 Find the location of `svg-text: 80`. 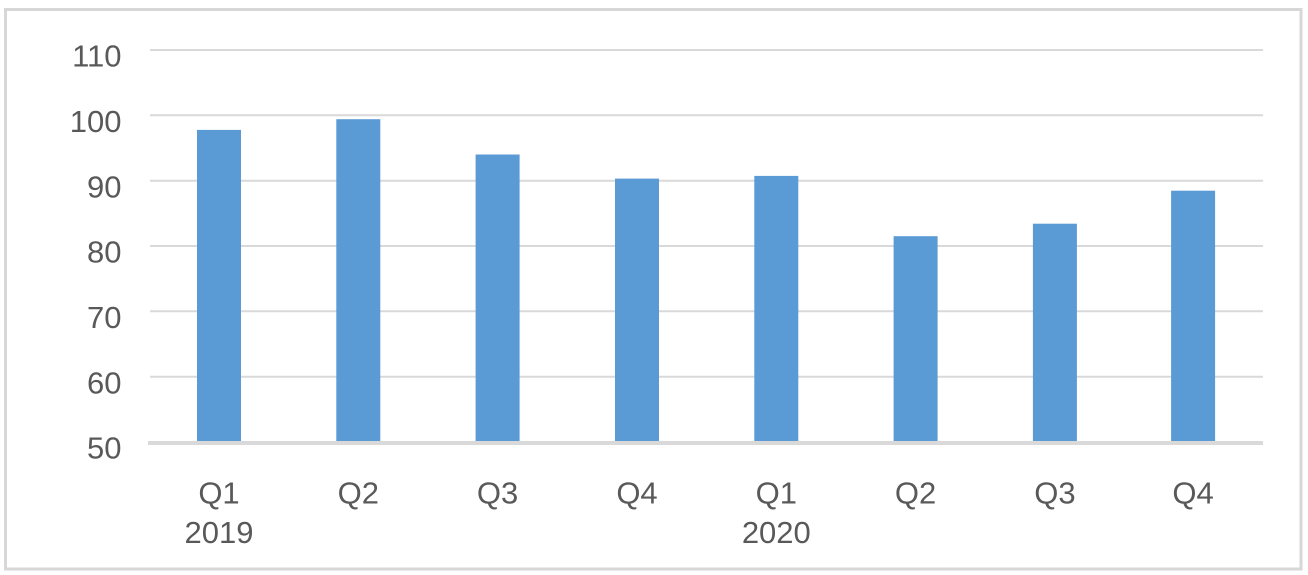

svg-text: 80 is located at coordinates (104, 252).